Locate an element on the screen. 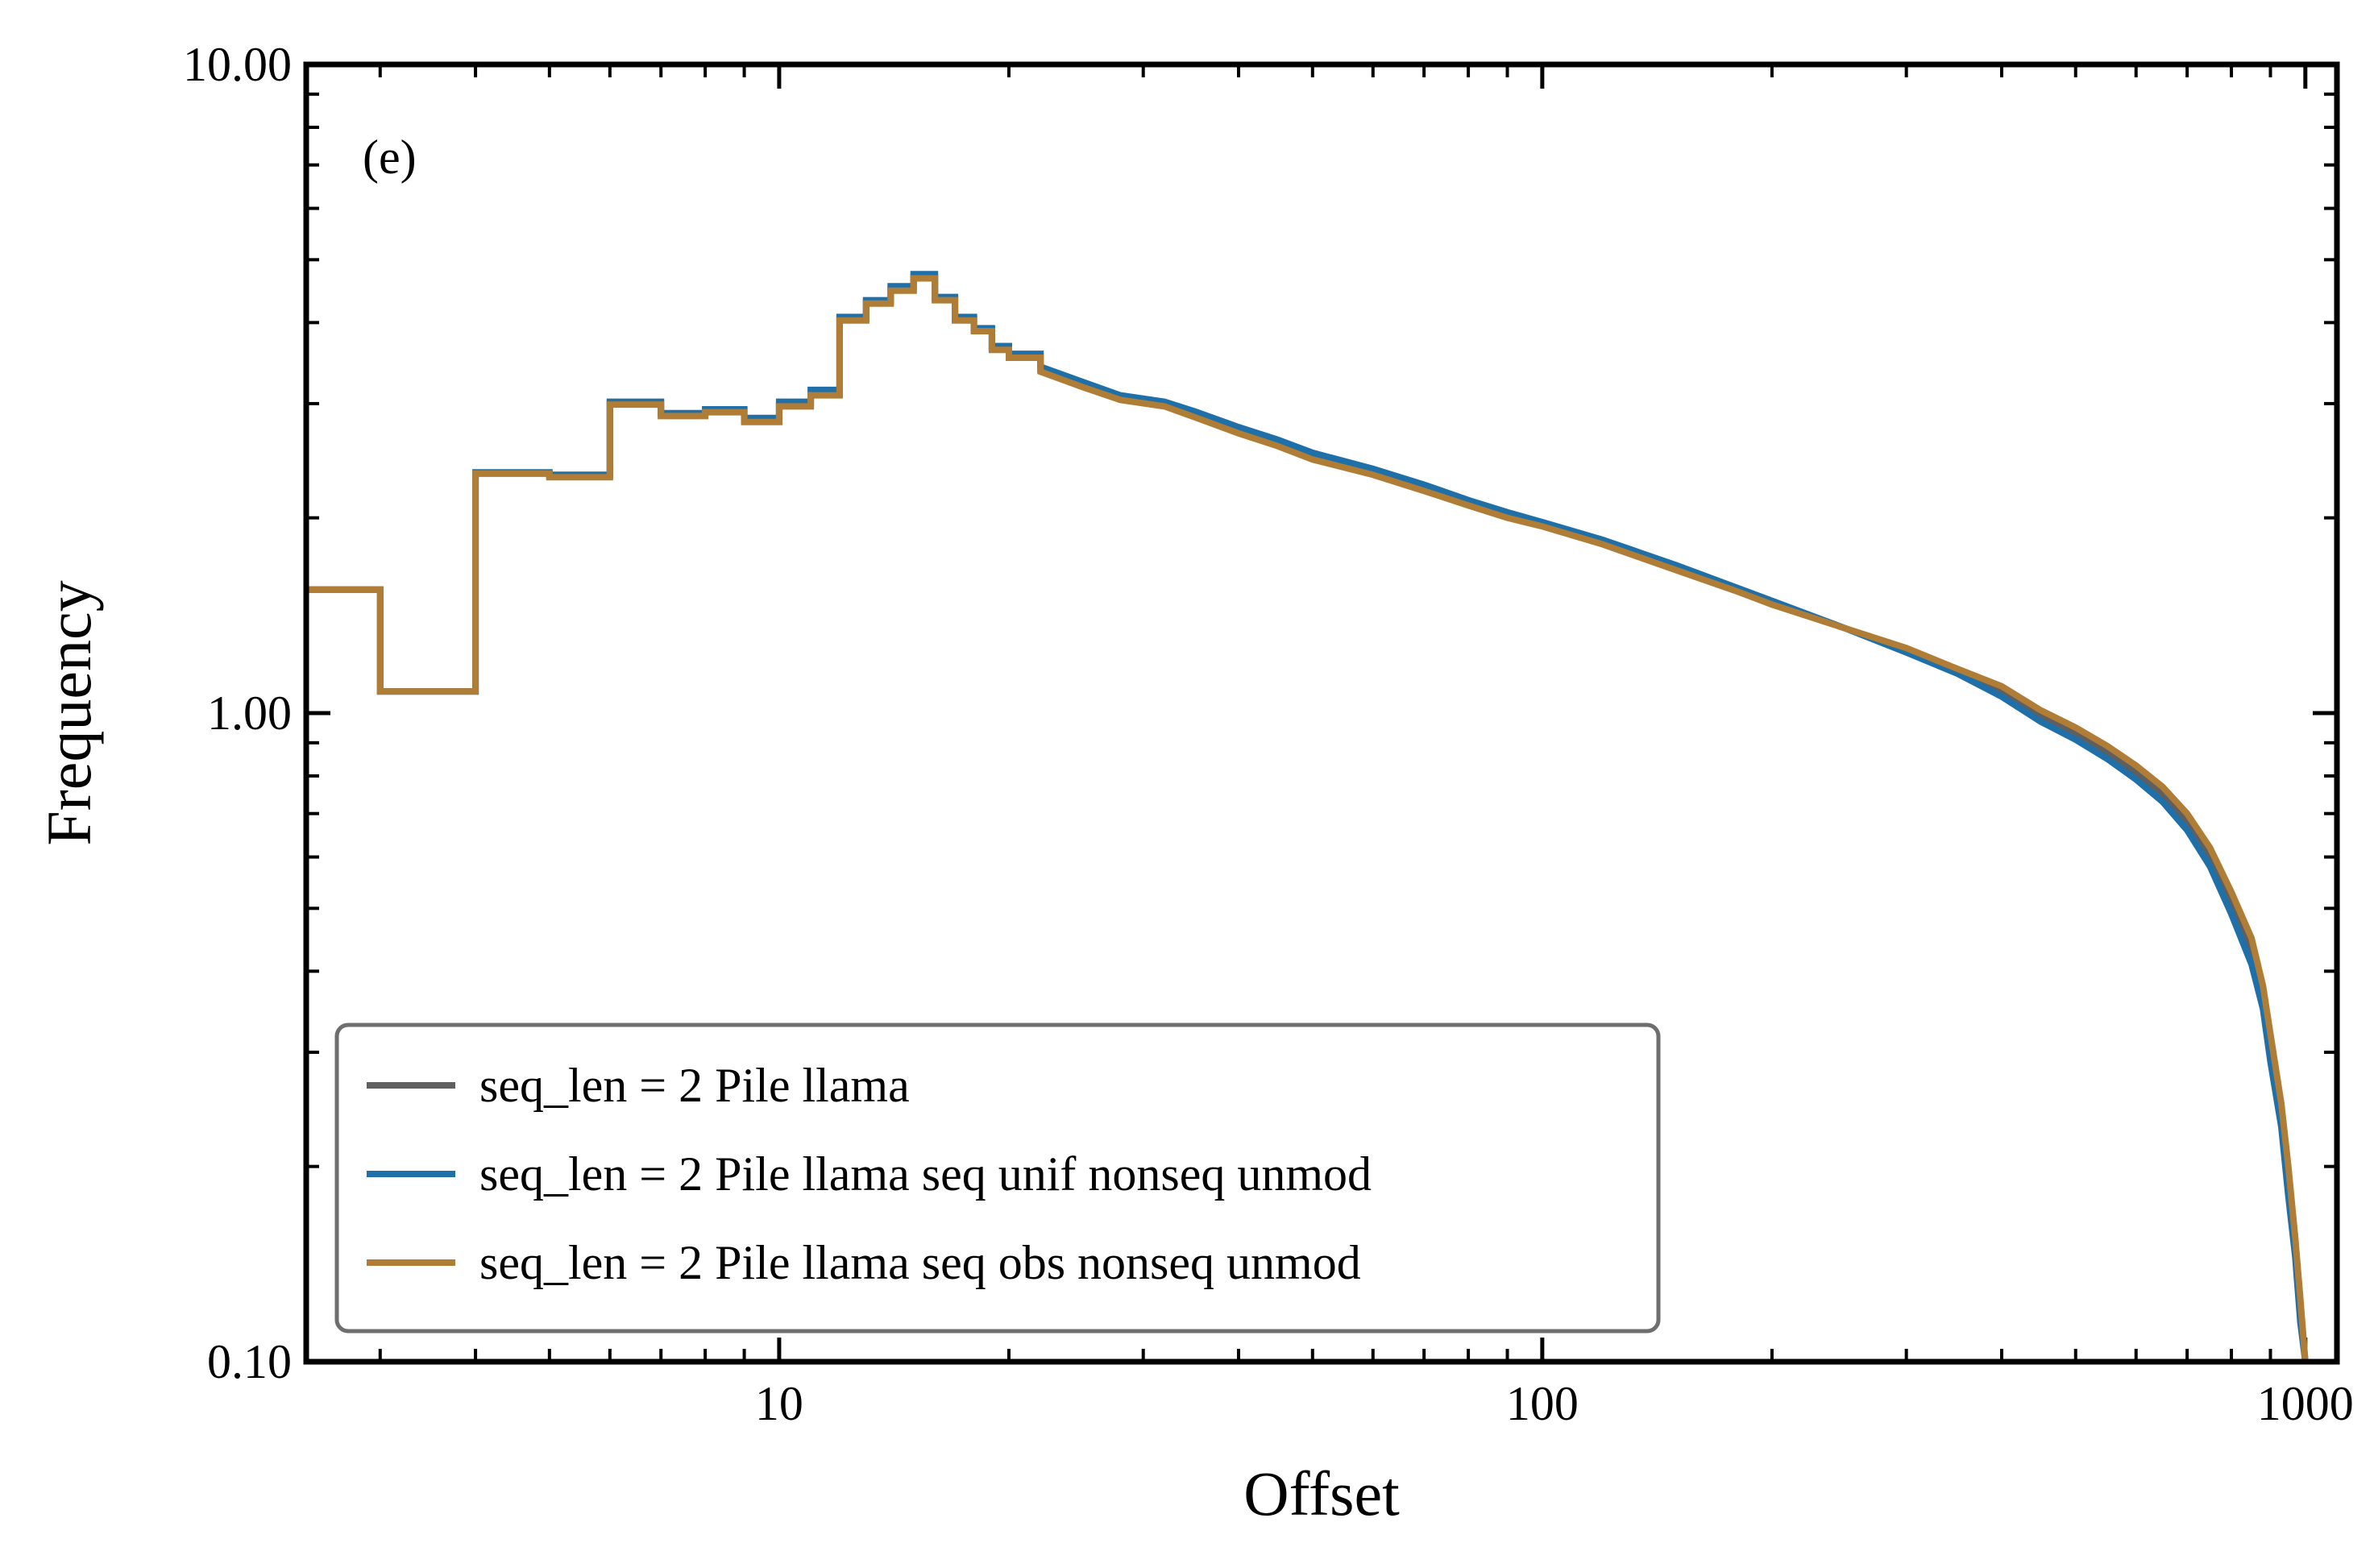  legend-label-1: seq_len = 2 Pile llama is located at coordinates (694, 1085).